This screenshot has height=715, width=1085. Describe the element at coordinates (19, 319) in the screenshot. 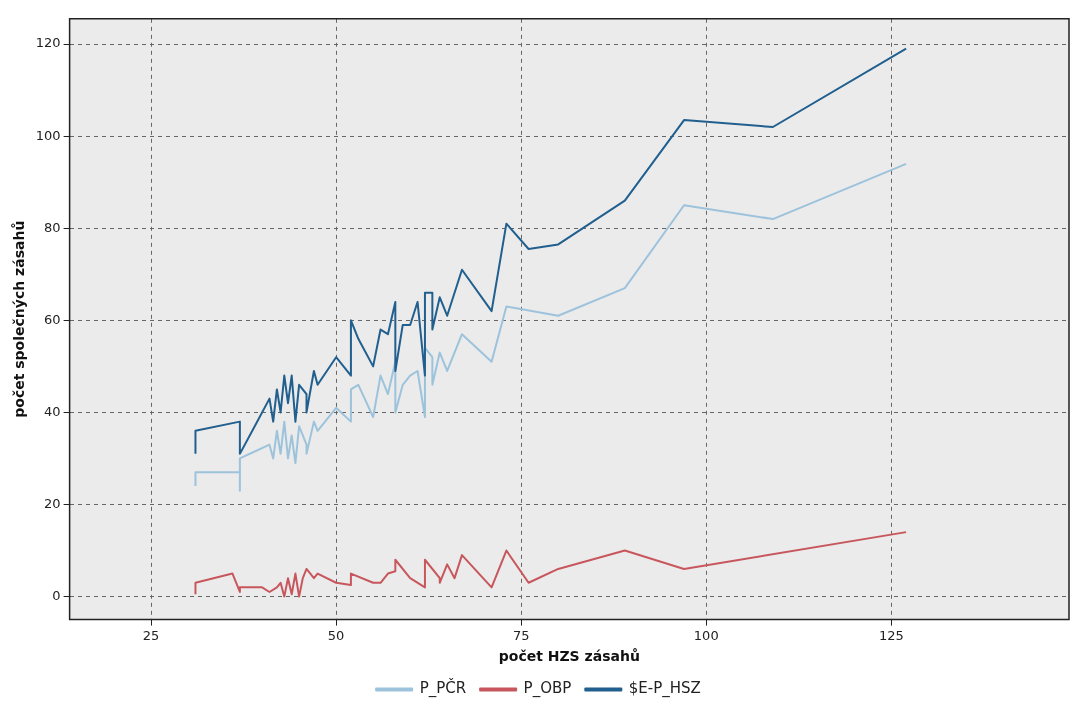

I see `y-axis-title: počet společných zásahů` at that location.